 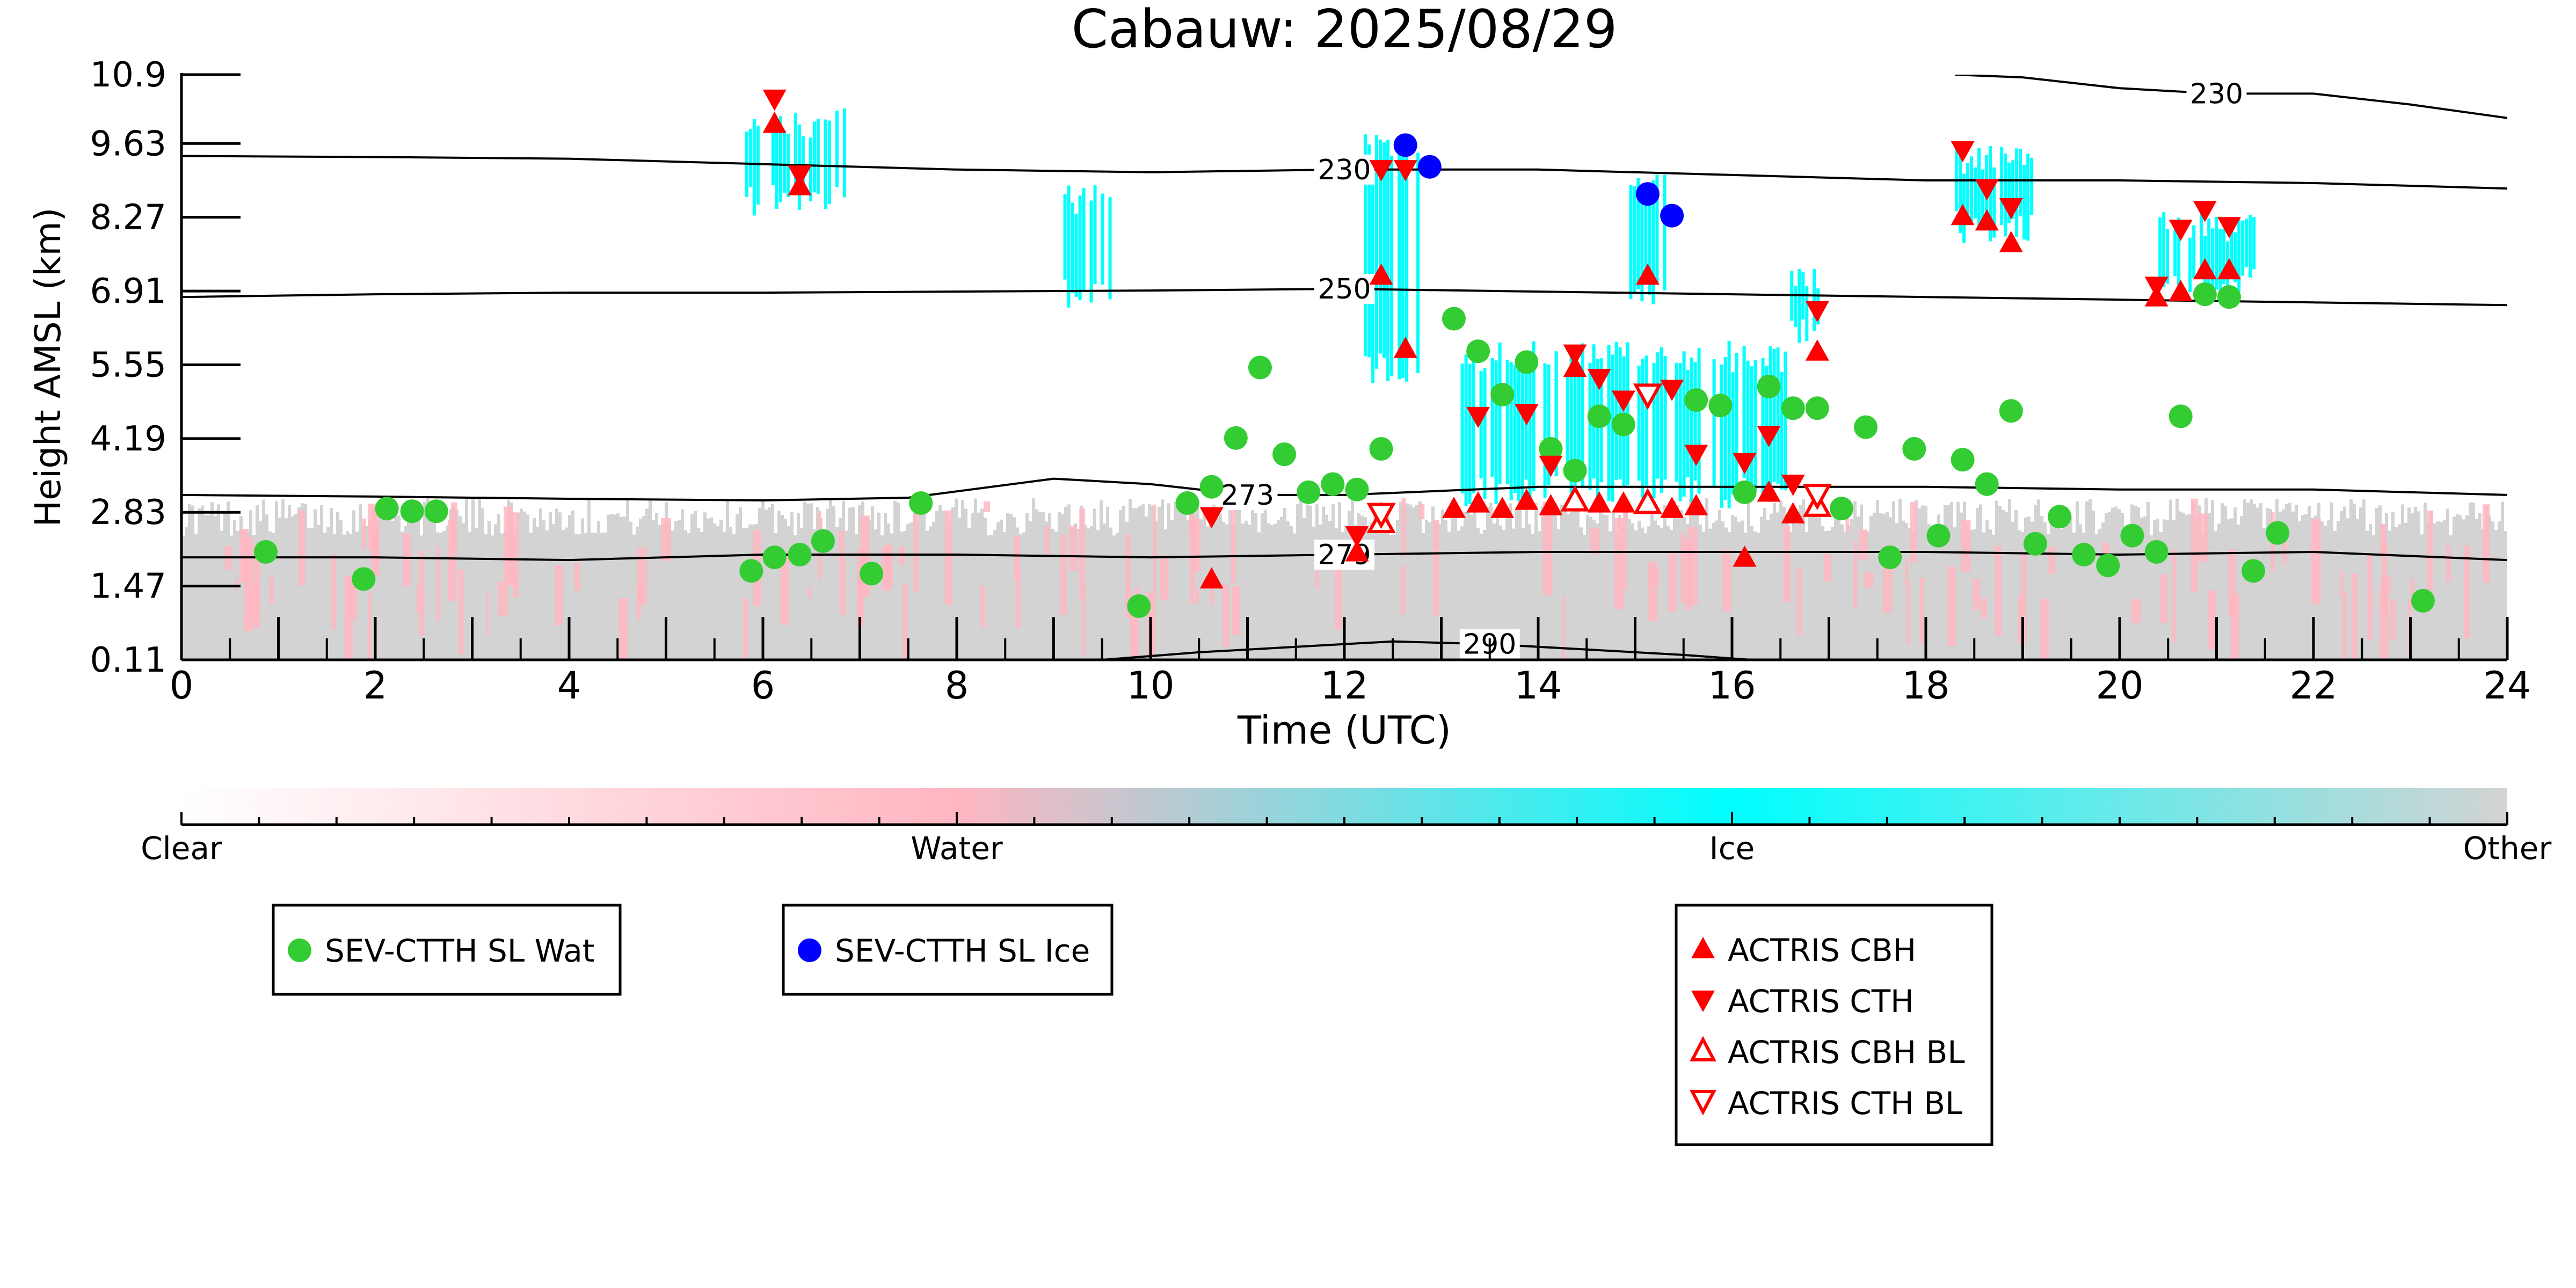 I want to click on x-tick-label: 10, so click(x=1150, y=686).